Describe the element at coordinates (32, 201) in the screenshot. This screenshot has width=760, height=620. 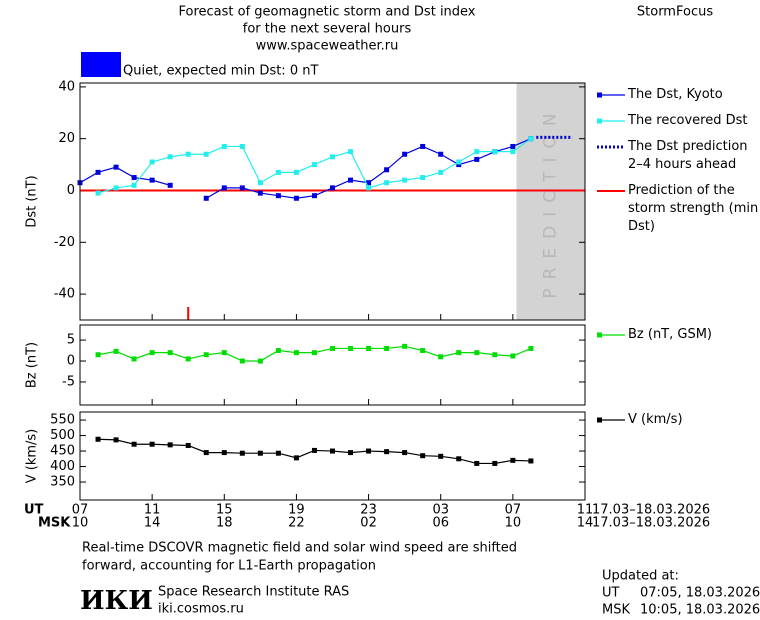
I see `y-axis-label: Dst (nT)` at that location.